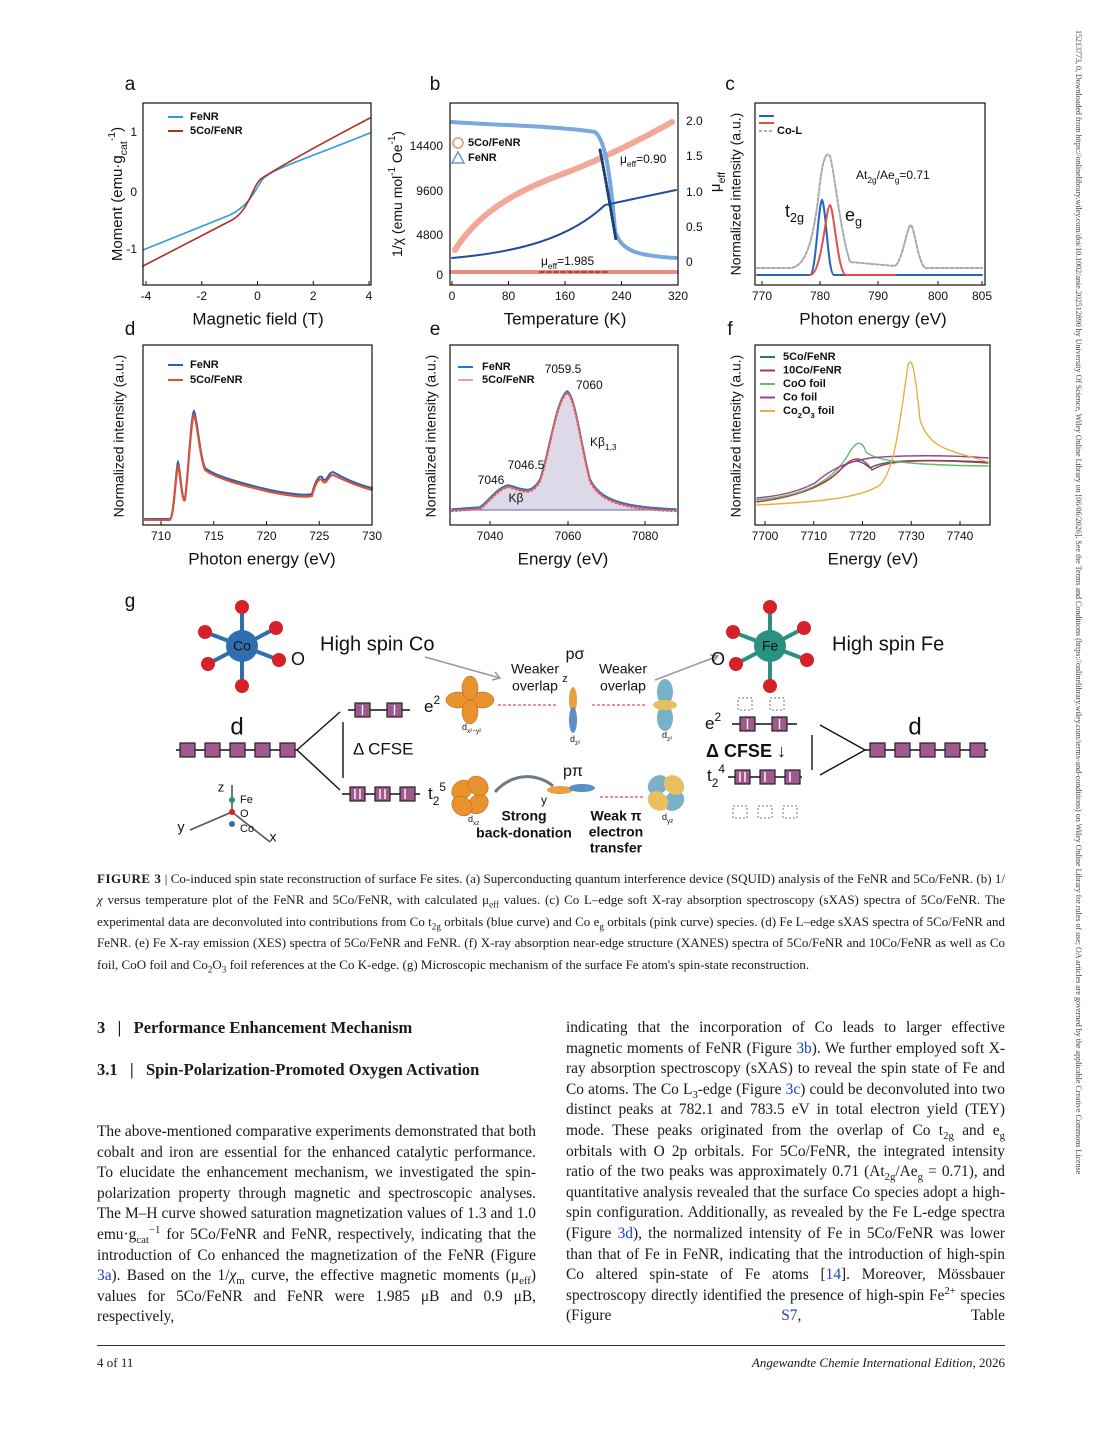 The height and width of the screenshot is (1439, 1103). What do you see at coordinates (765, 536) in the screenshot?
I see `x-tick-label: 7700` at bounding box center [765, 536].